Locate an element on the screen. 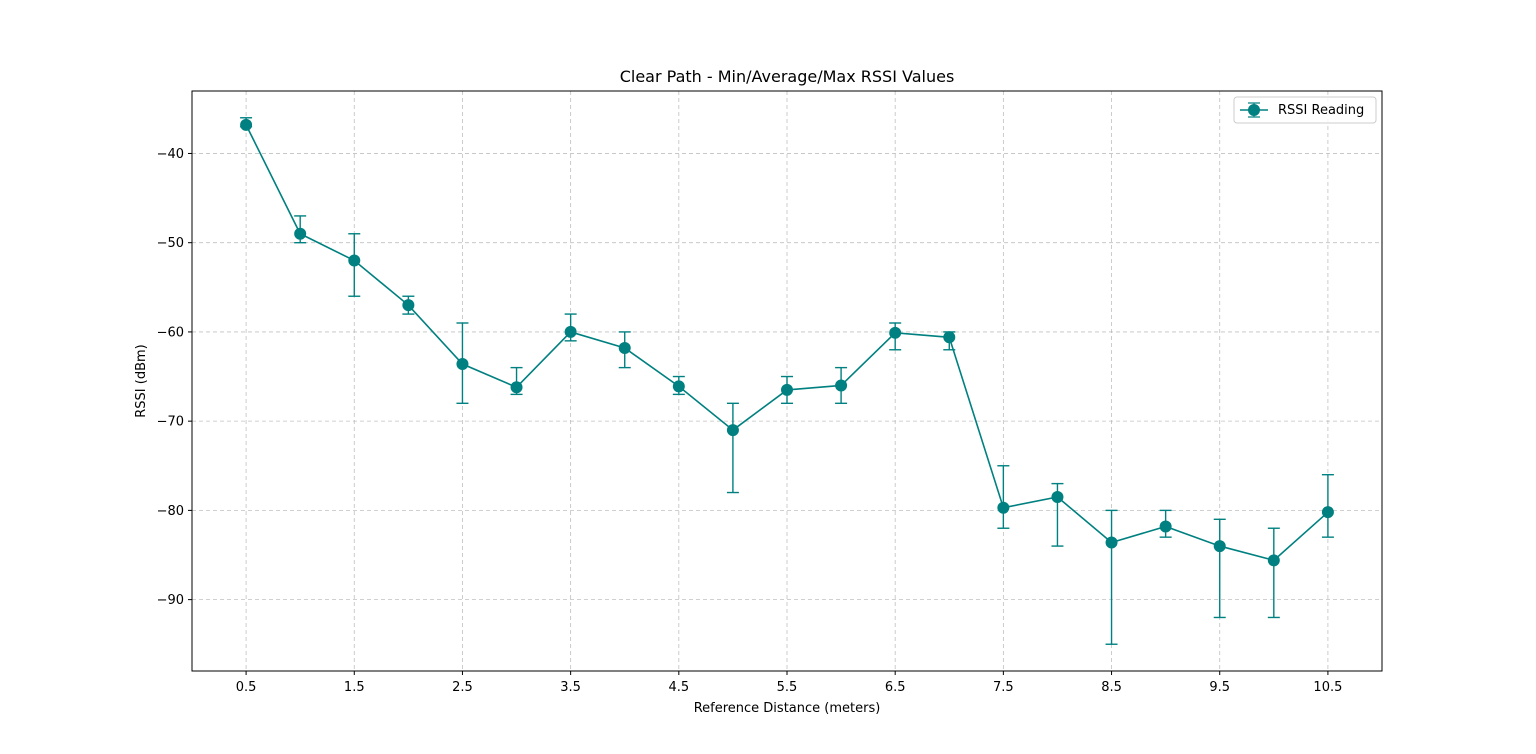  legend: RSSI Reading is located at coordinates (1305, 110).